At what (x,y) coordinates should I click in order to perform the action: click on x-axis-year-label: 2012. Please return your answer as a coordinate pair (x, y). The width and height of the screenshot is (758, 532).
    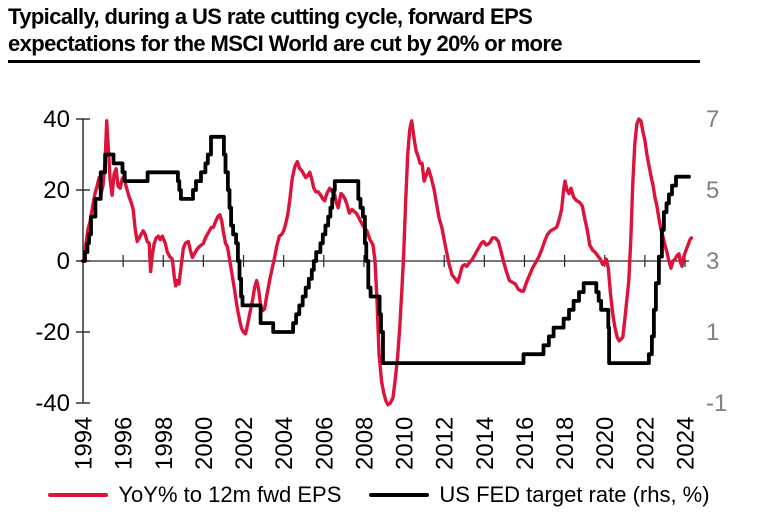
    Looking at the image, I should click on (445, 443).